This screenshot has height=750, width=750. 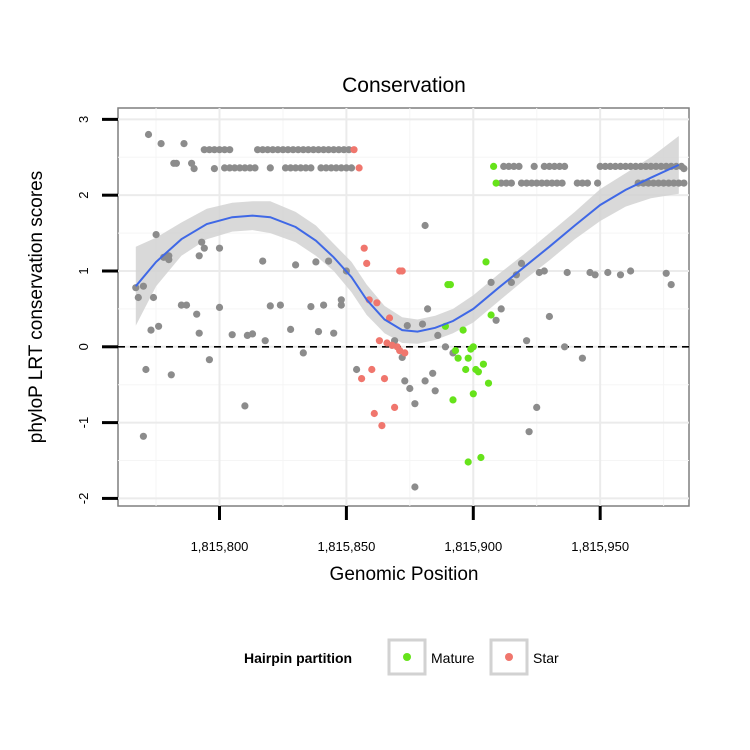 What do you see at coordinates (404, 574) in the screenshot?
I see `x-axis-title: Genomic Position` at bounding box center [404, 574].